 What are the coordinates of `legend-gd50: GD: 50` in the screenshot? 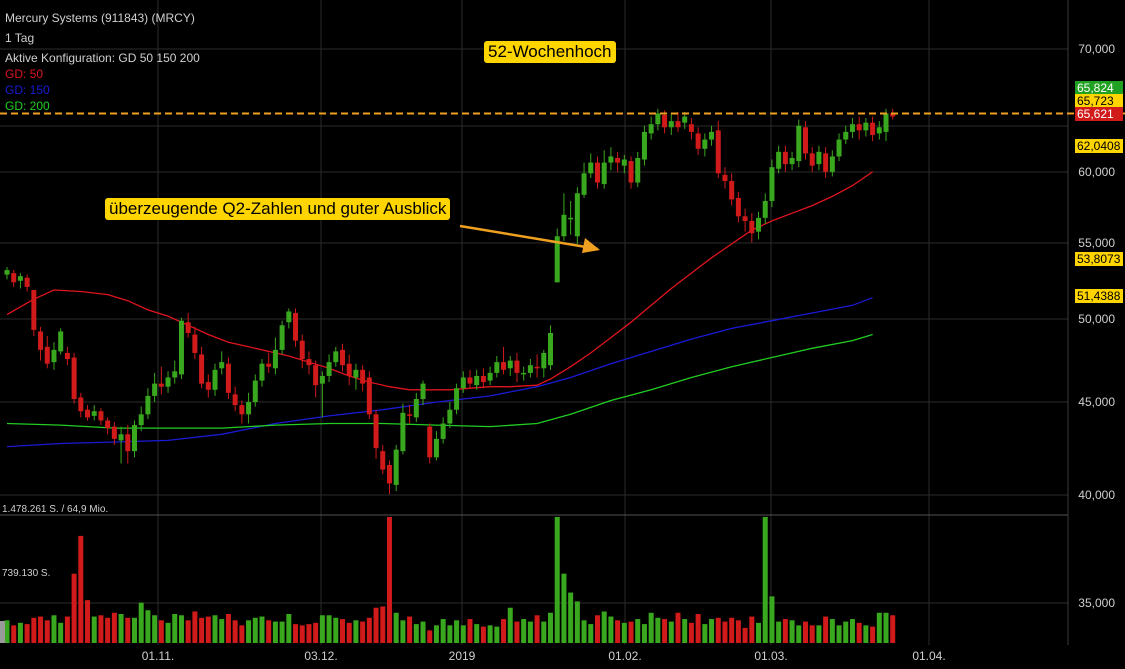 It's located at (24, 74).